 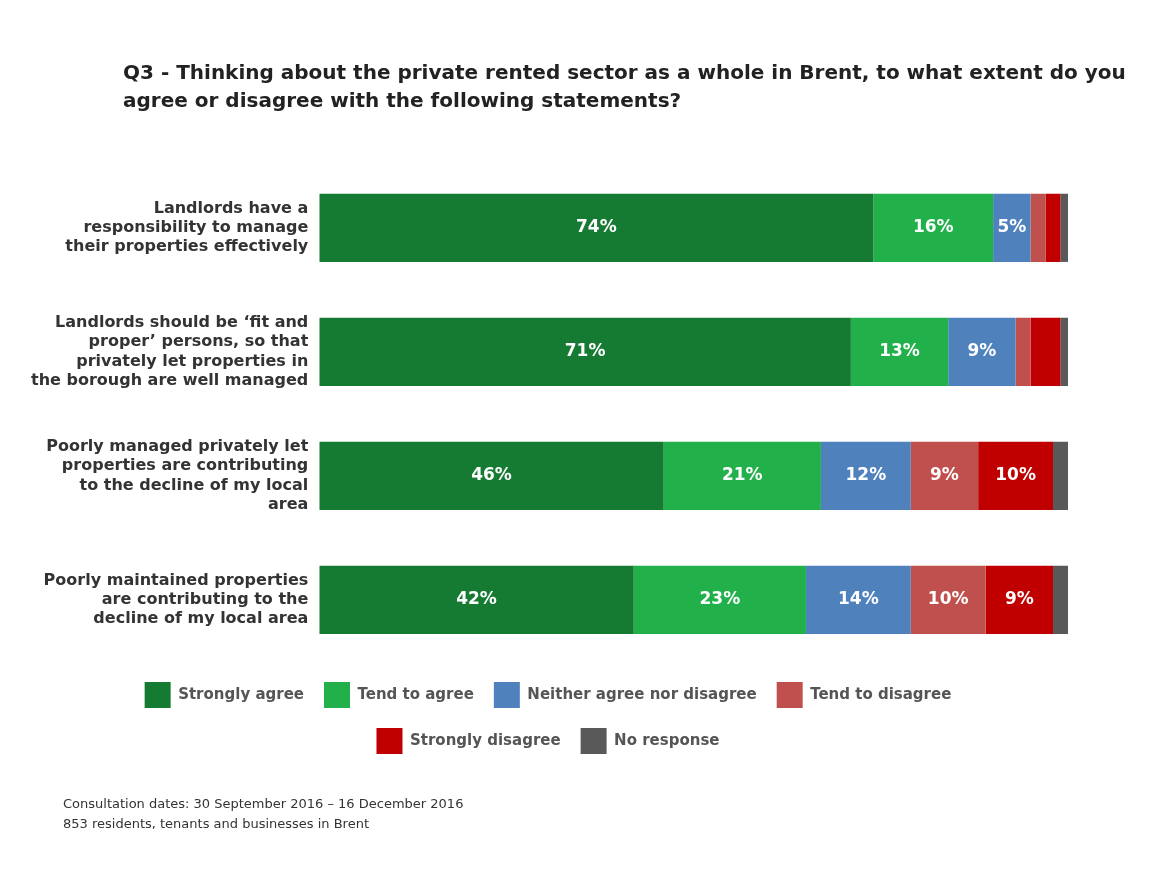 What do you see at coordinates (264, 804) in the screenshot?
I see `text: Consultation dates: 30 September 2016 – 16 December 2016` at bounding box center [264, 804].